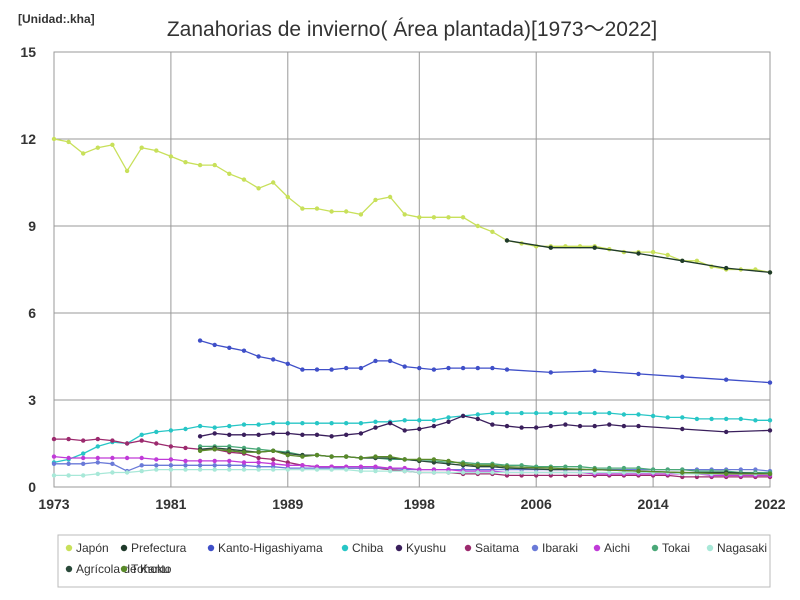  What do you see at coordinates (287, 504) in the screenshot?
I see `x-tick-label: 1989` at bounding box center [287, 504].